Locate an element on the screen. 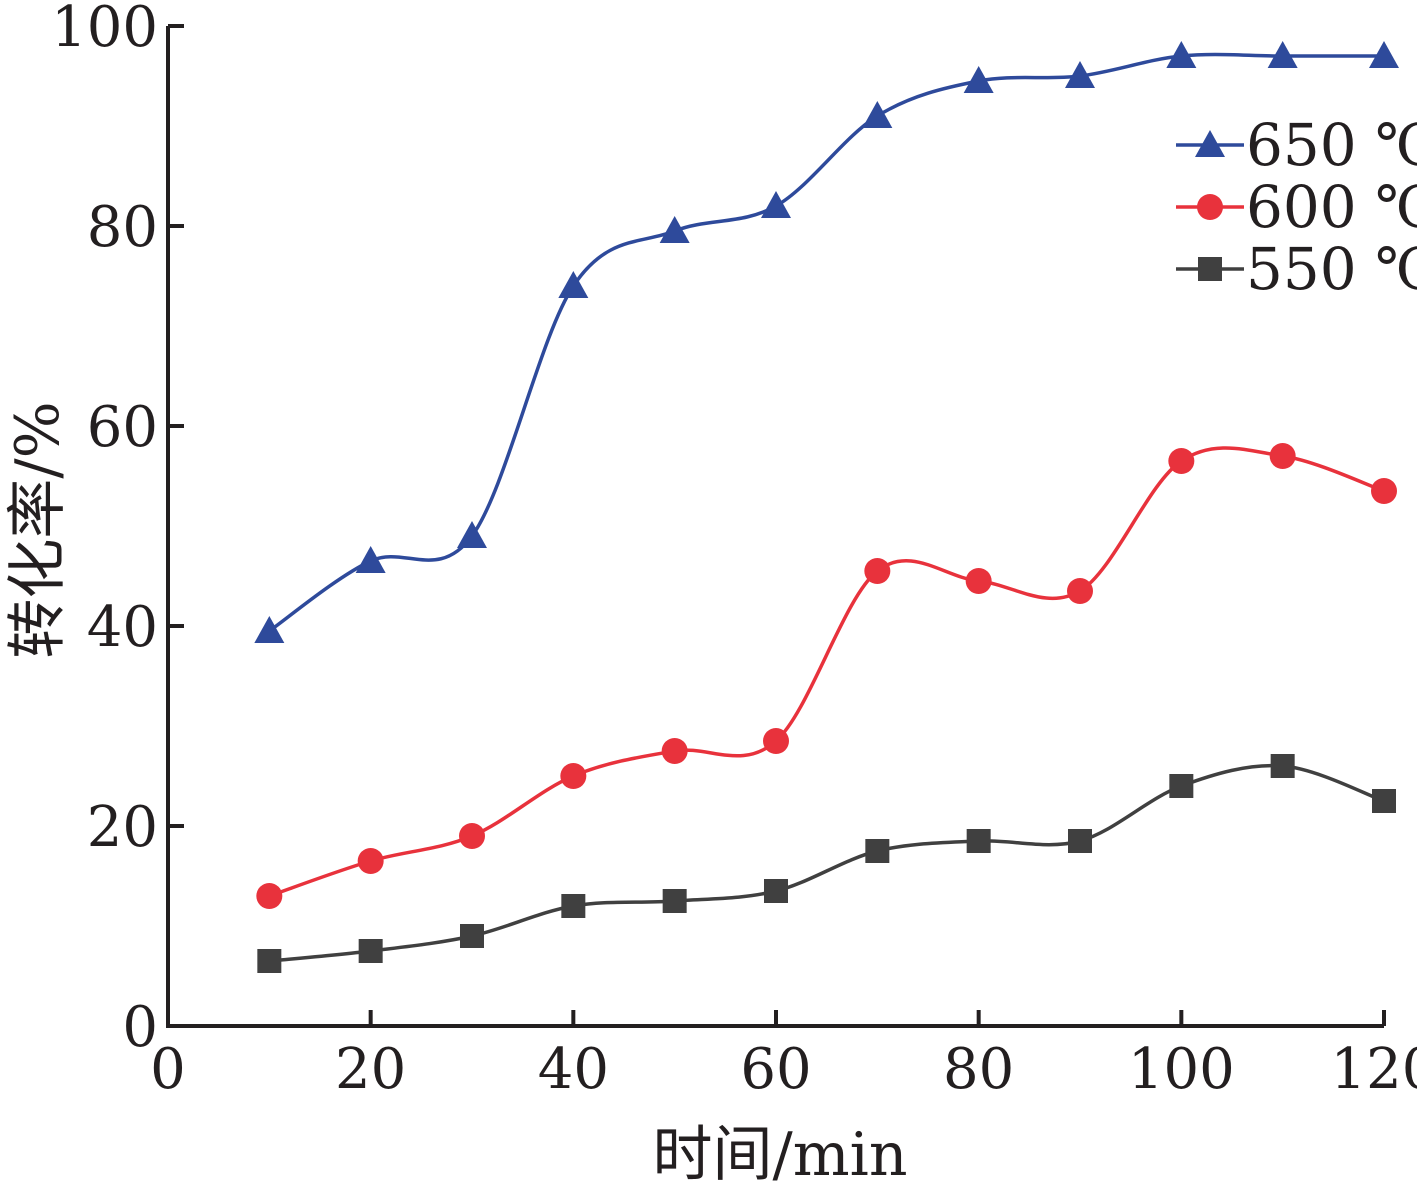 This screenshot has width=1417, height=1186. x-tick-label: 60 is located at coordinates (775, 1069).